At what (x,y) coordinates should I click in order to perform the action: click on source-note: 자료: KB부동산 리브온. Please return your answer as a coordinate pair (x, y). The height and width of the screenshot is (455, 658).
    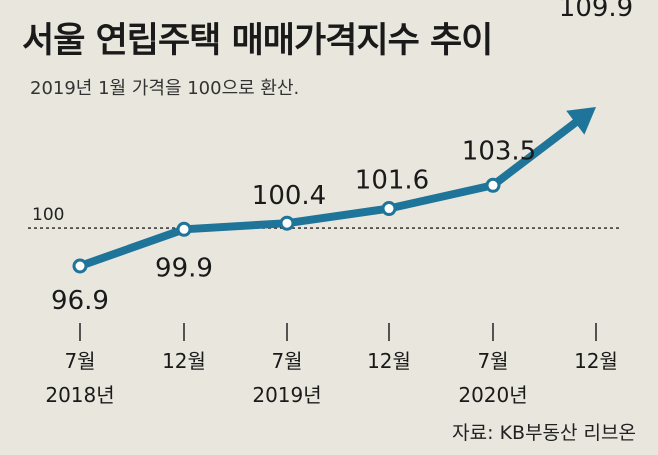
    Looking at the image, I should click on (544, 433).